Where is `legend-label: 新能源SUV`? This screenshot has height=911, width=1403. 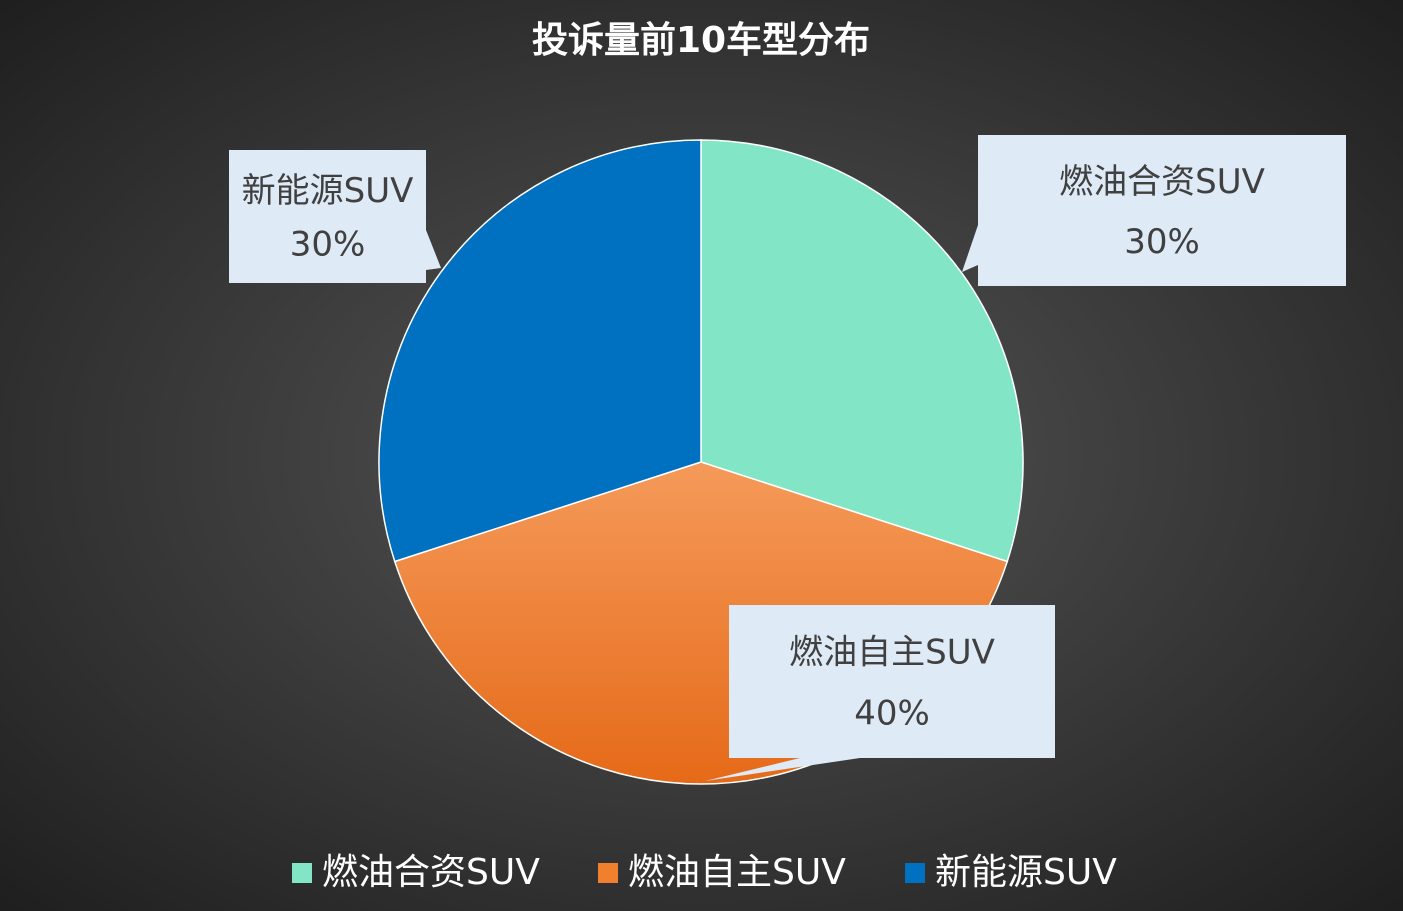 legend-label: 新能源SUV is located at coordinates (1026, 872).